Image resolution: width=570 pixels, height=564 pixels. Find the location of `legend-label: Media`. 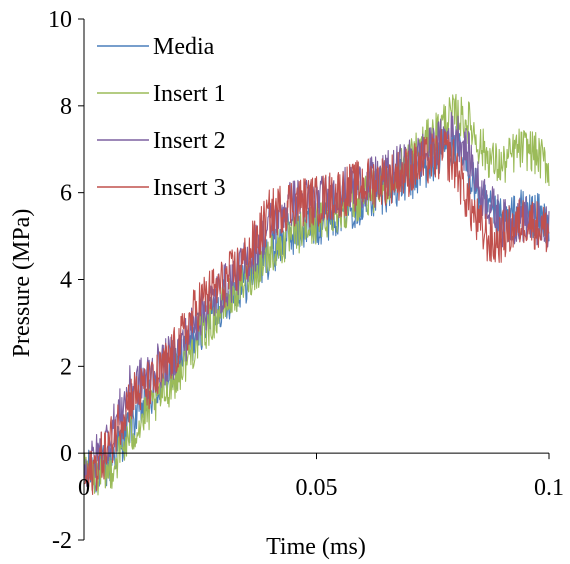

legend-label: Media is located at coordinates (184, 47).